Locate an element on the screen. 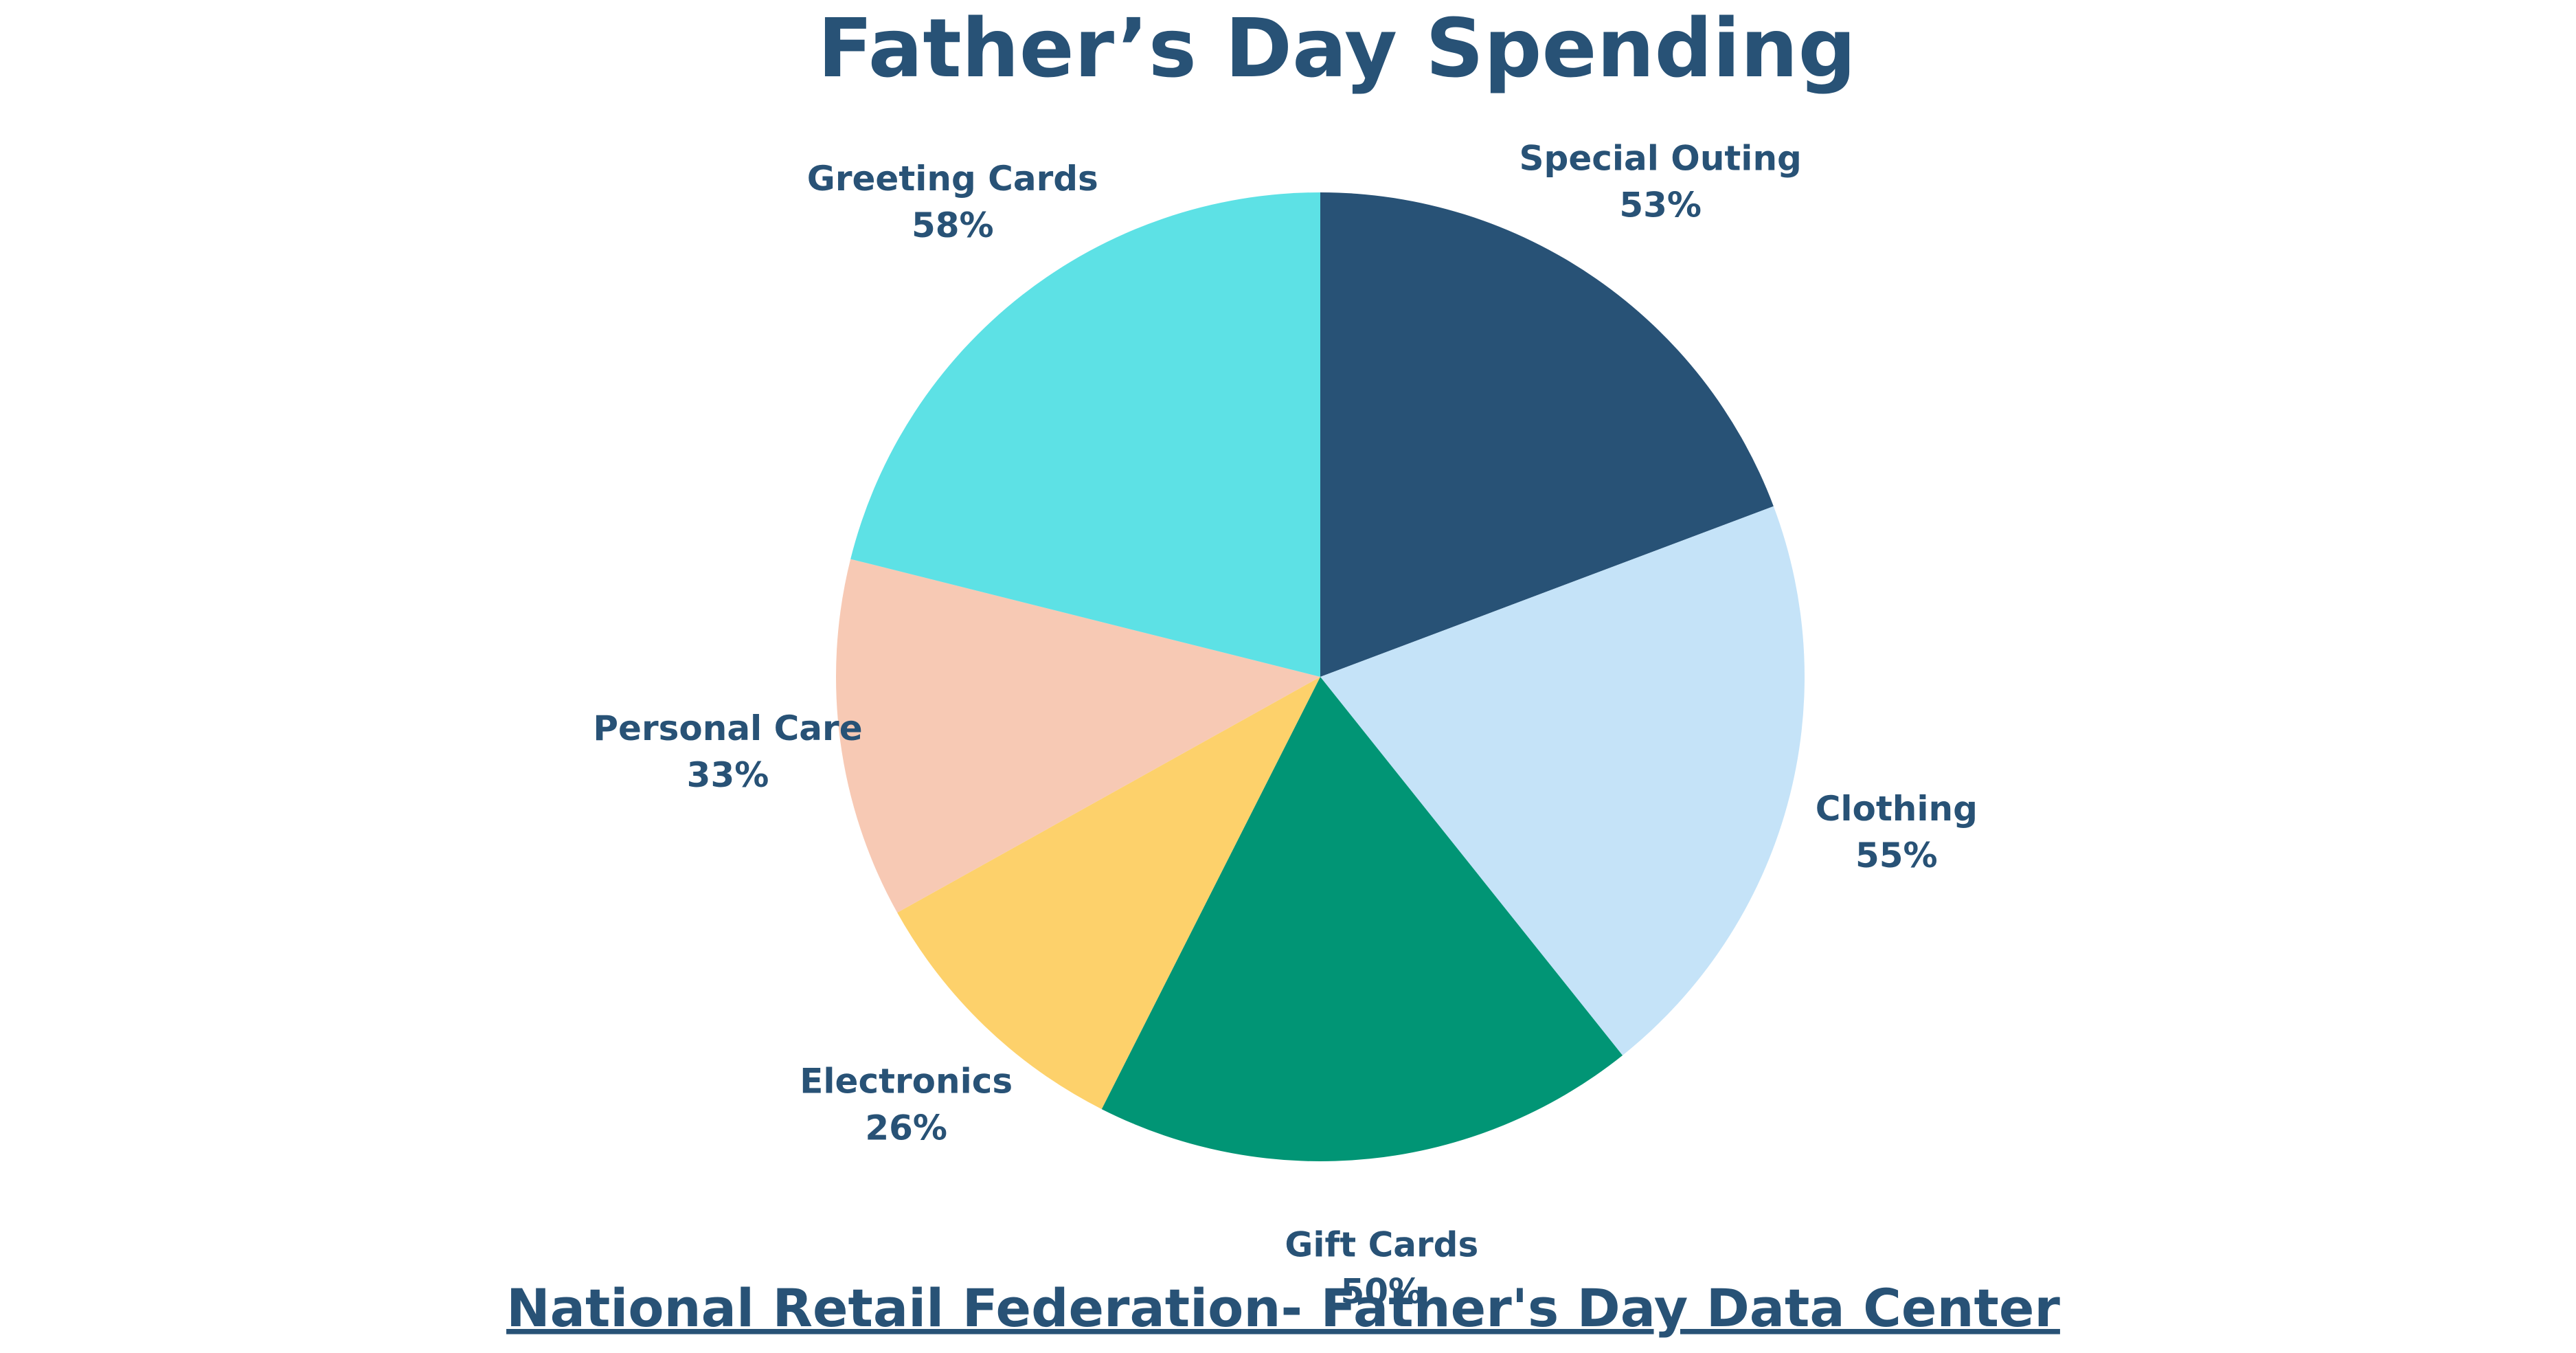 The height and width of the screenshot is (1353, 2576). slice-value-special-outing: 53% is located at coordinates (1660, 205).